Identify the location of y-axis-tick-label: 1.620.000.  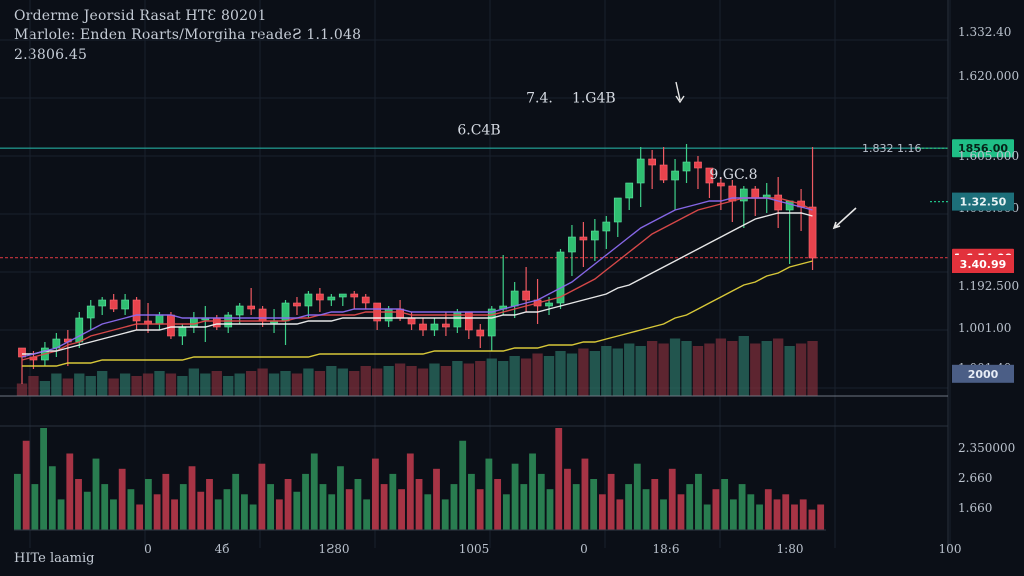
(988, 76).